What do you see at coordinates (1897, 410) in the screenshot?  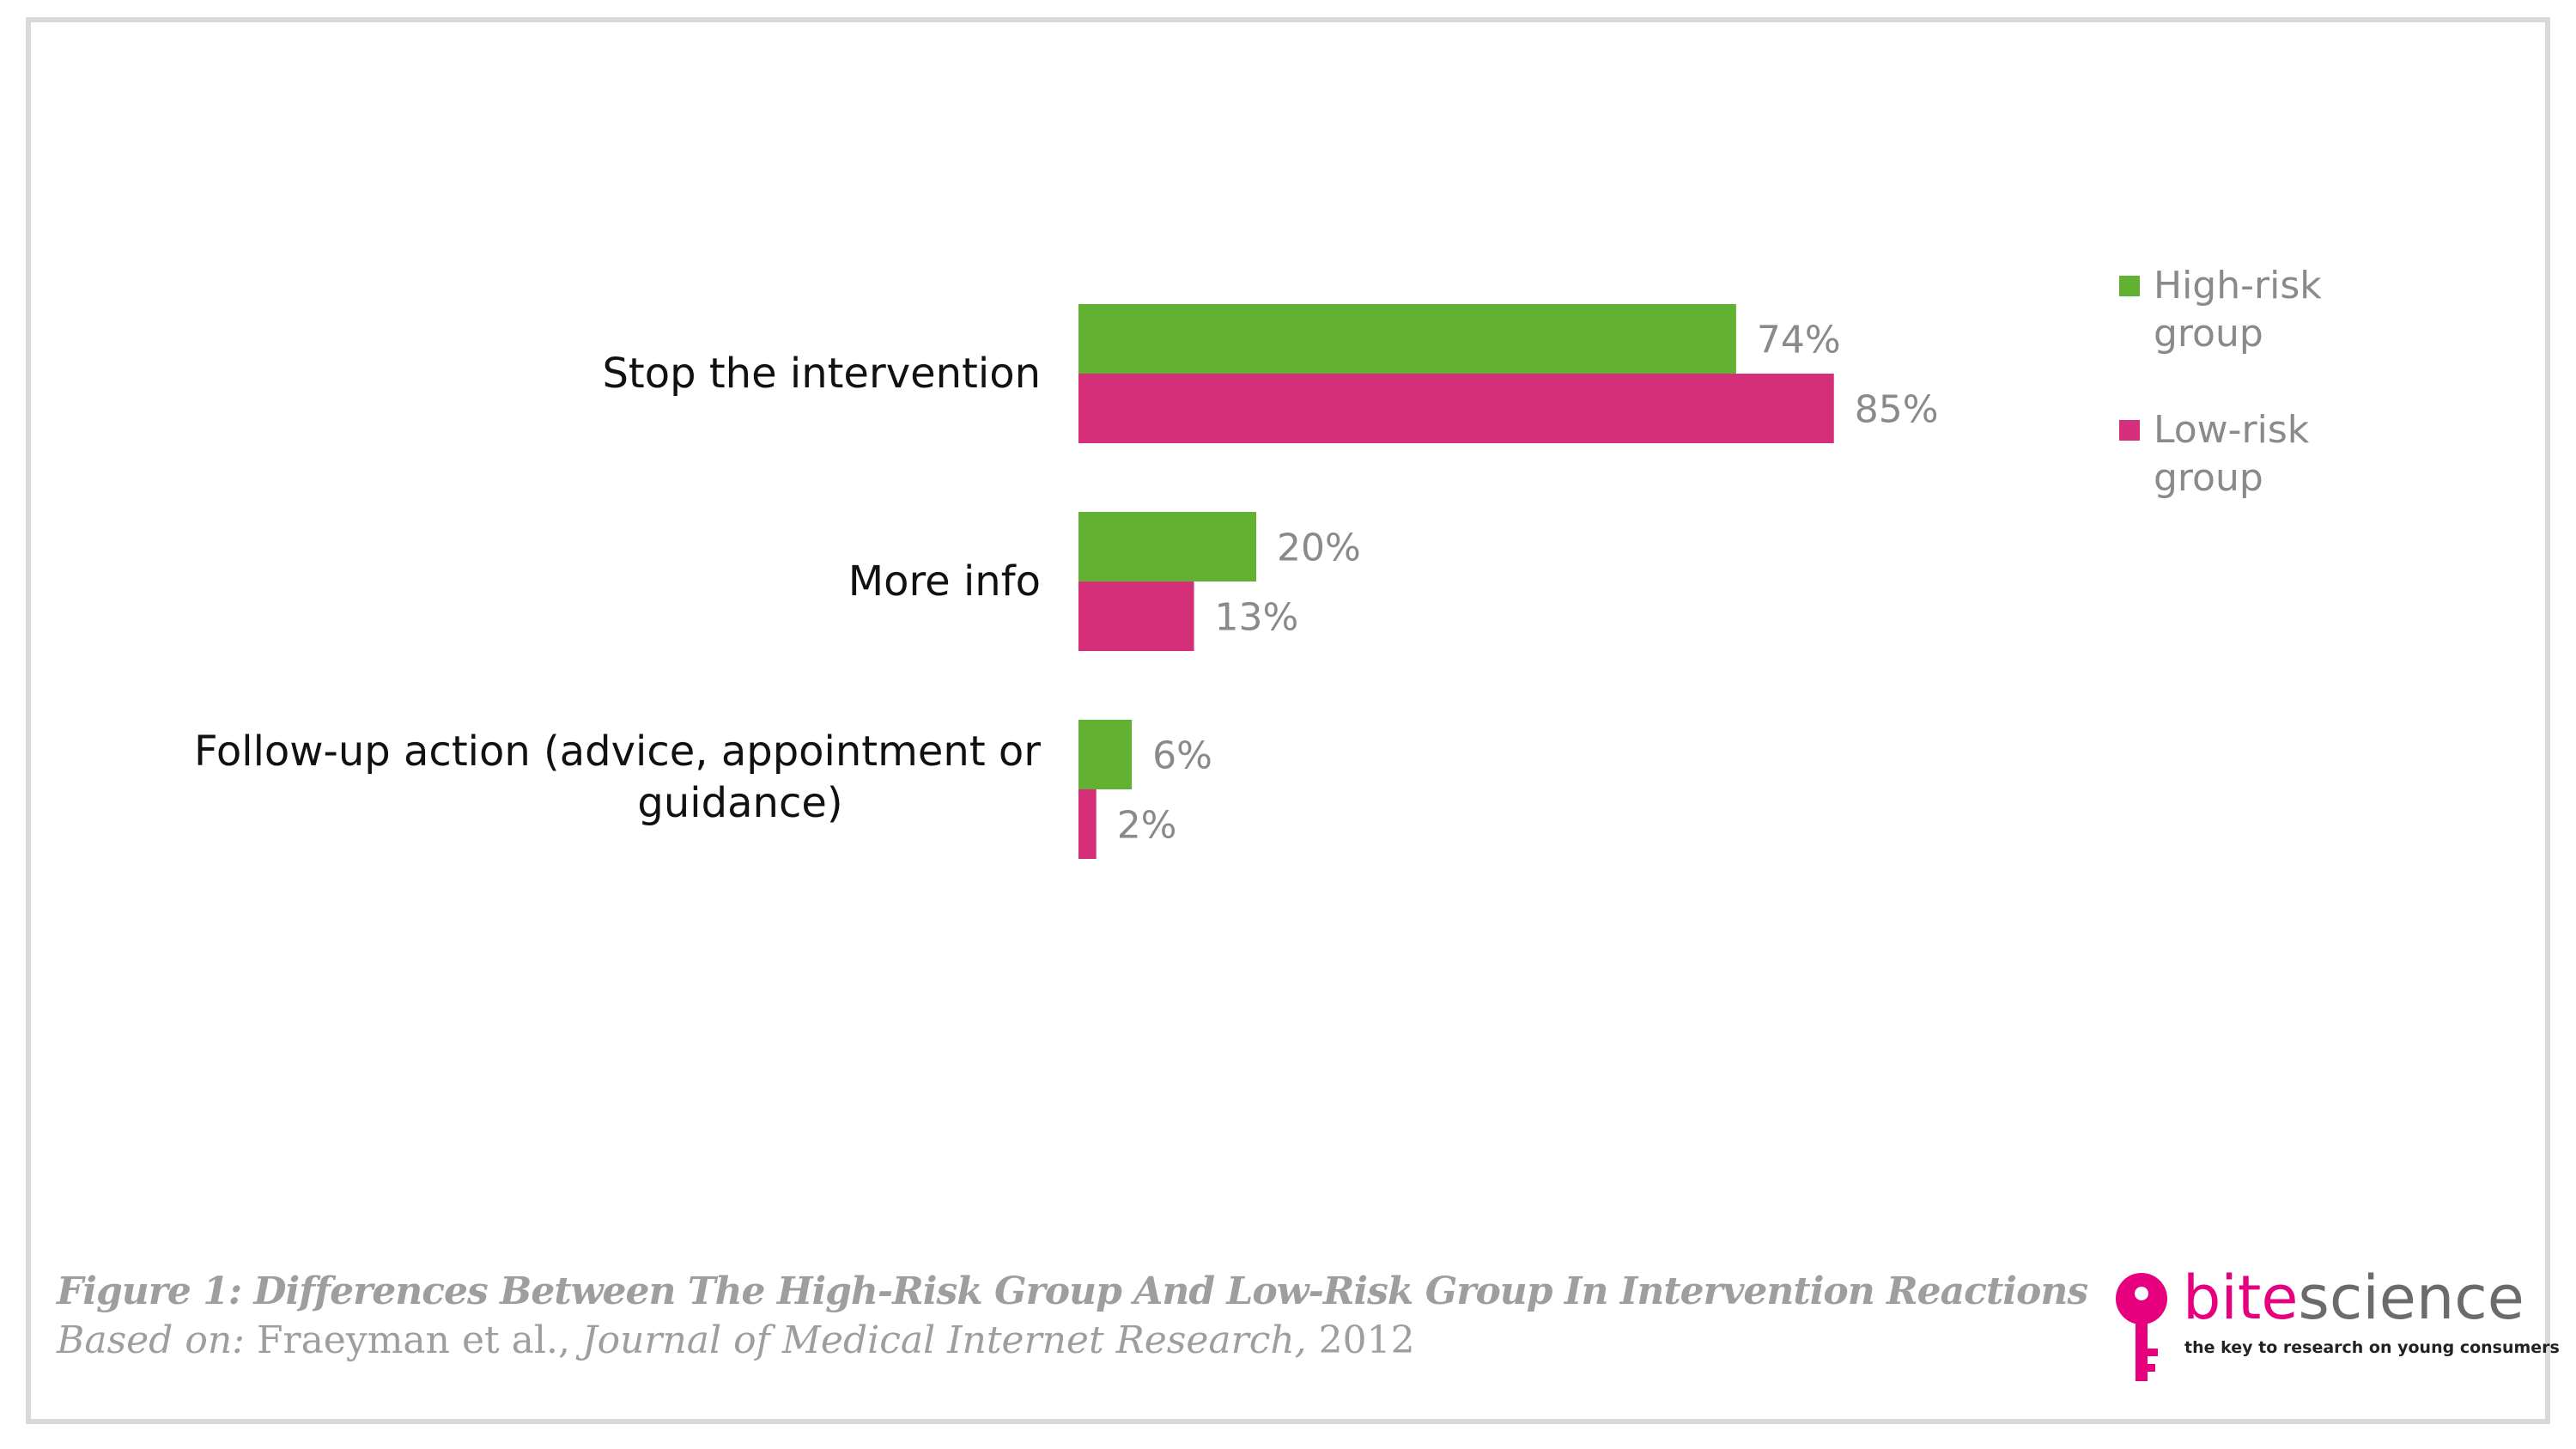 I see `data-label: 85%` at bounding box center [1897, 410].